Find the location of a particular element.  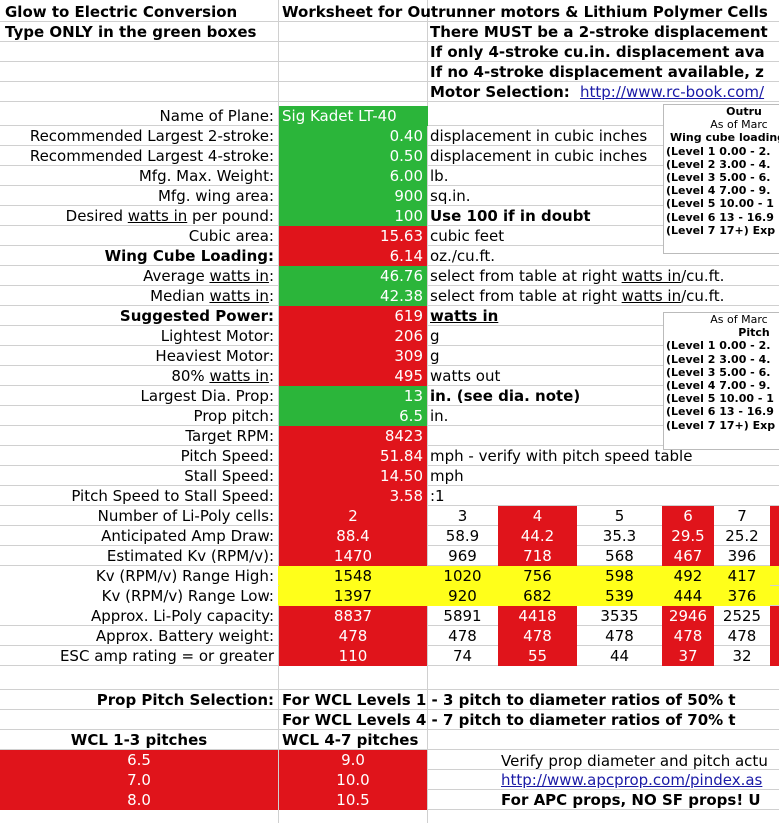

table-header: Wing cube loading is located at coordinates (724, 138).